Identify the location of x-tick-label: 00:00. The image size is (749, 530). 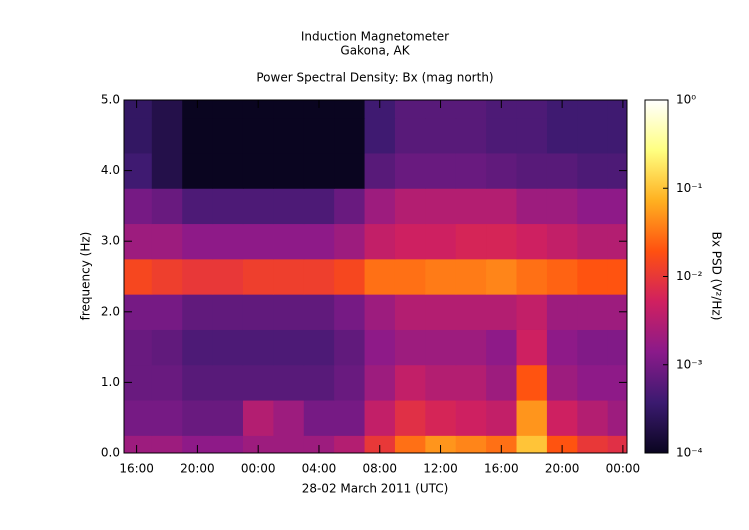
(623, 469).